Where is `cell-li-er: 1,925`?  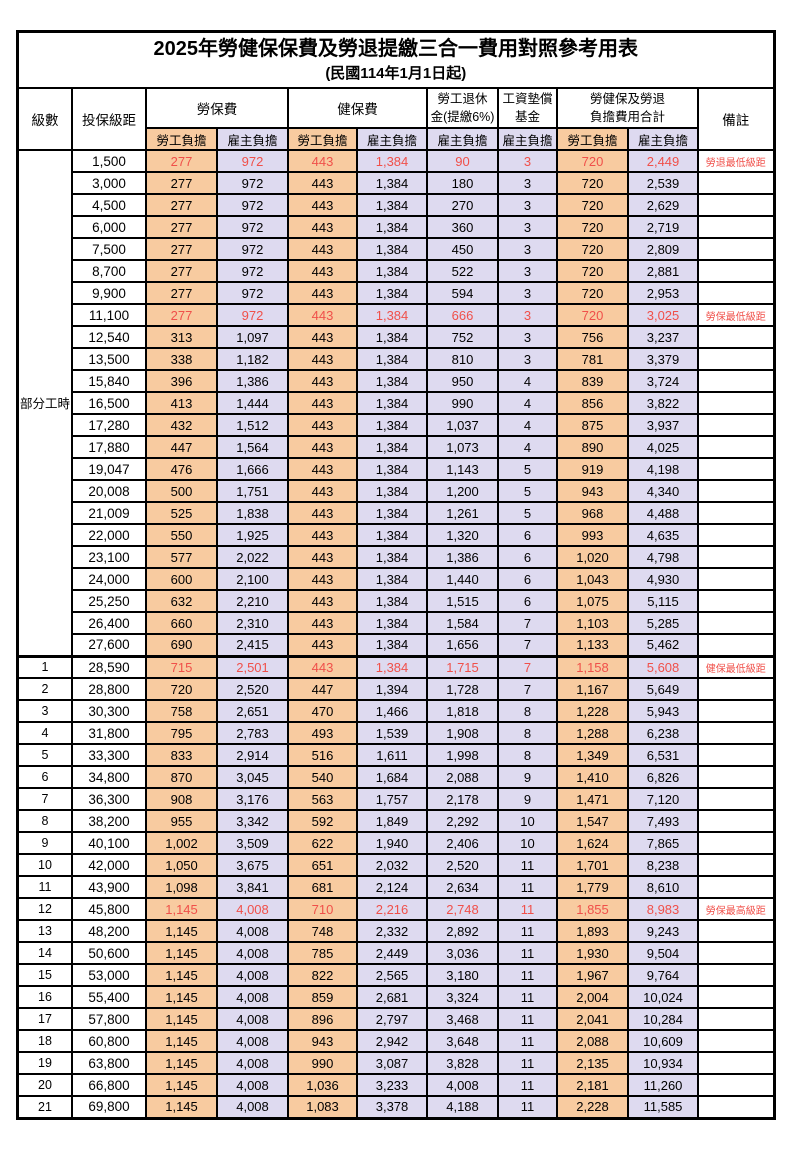
cell-li-er: 1,925 is located at coordinates (253, 535).